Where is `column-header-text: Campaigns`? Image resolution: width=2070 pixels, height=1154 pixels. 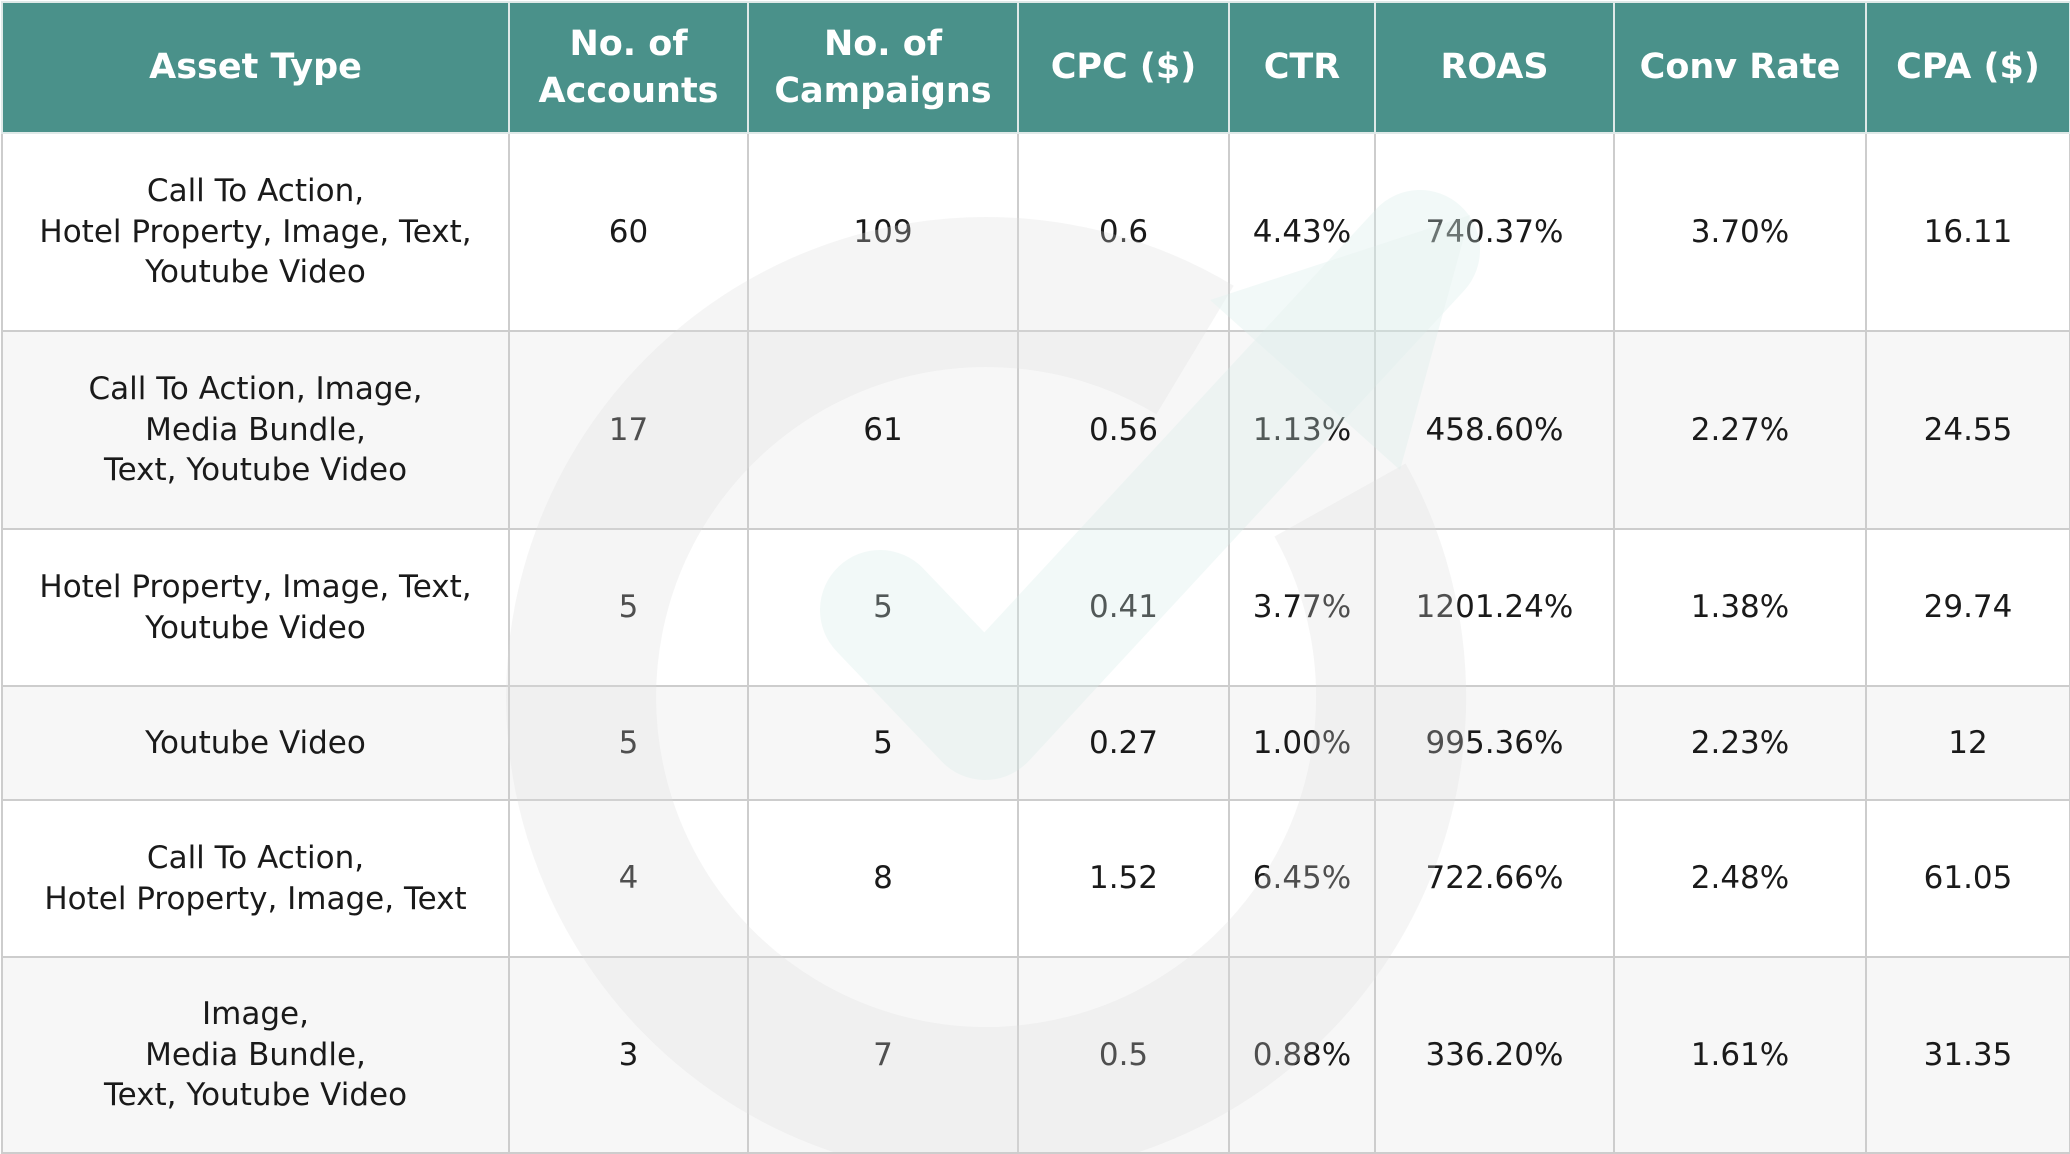 column-header-text: Campaigns is located at coordinates (883, 90).